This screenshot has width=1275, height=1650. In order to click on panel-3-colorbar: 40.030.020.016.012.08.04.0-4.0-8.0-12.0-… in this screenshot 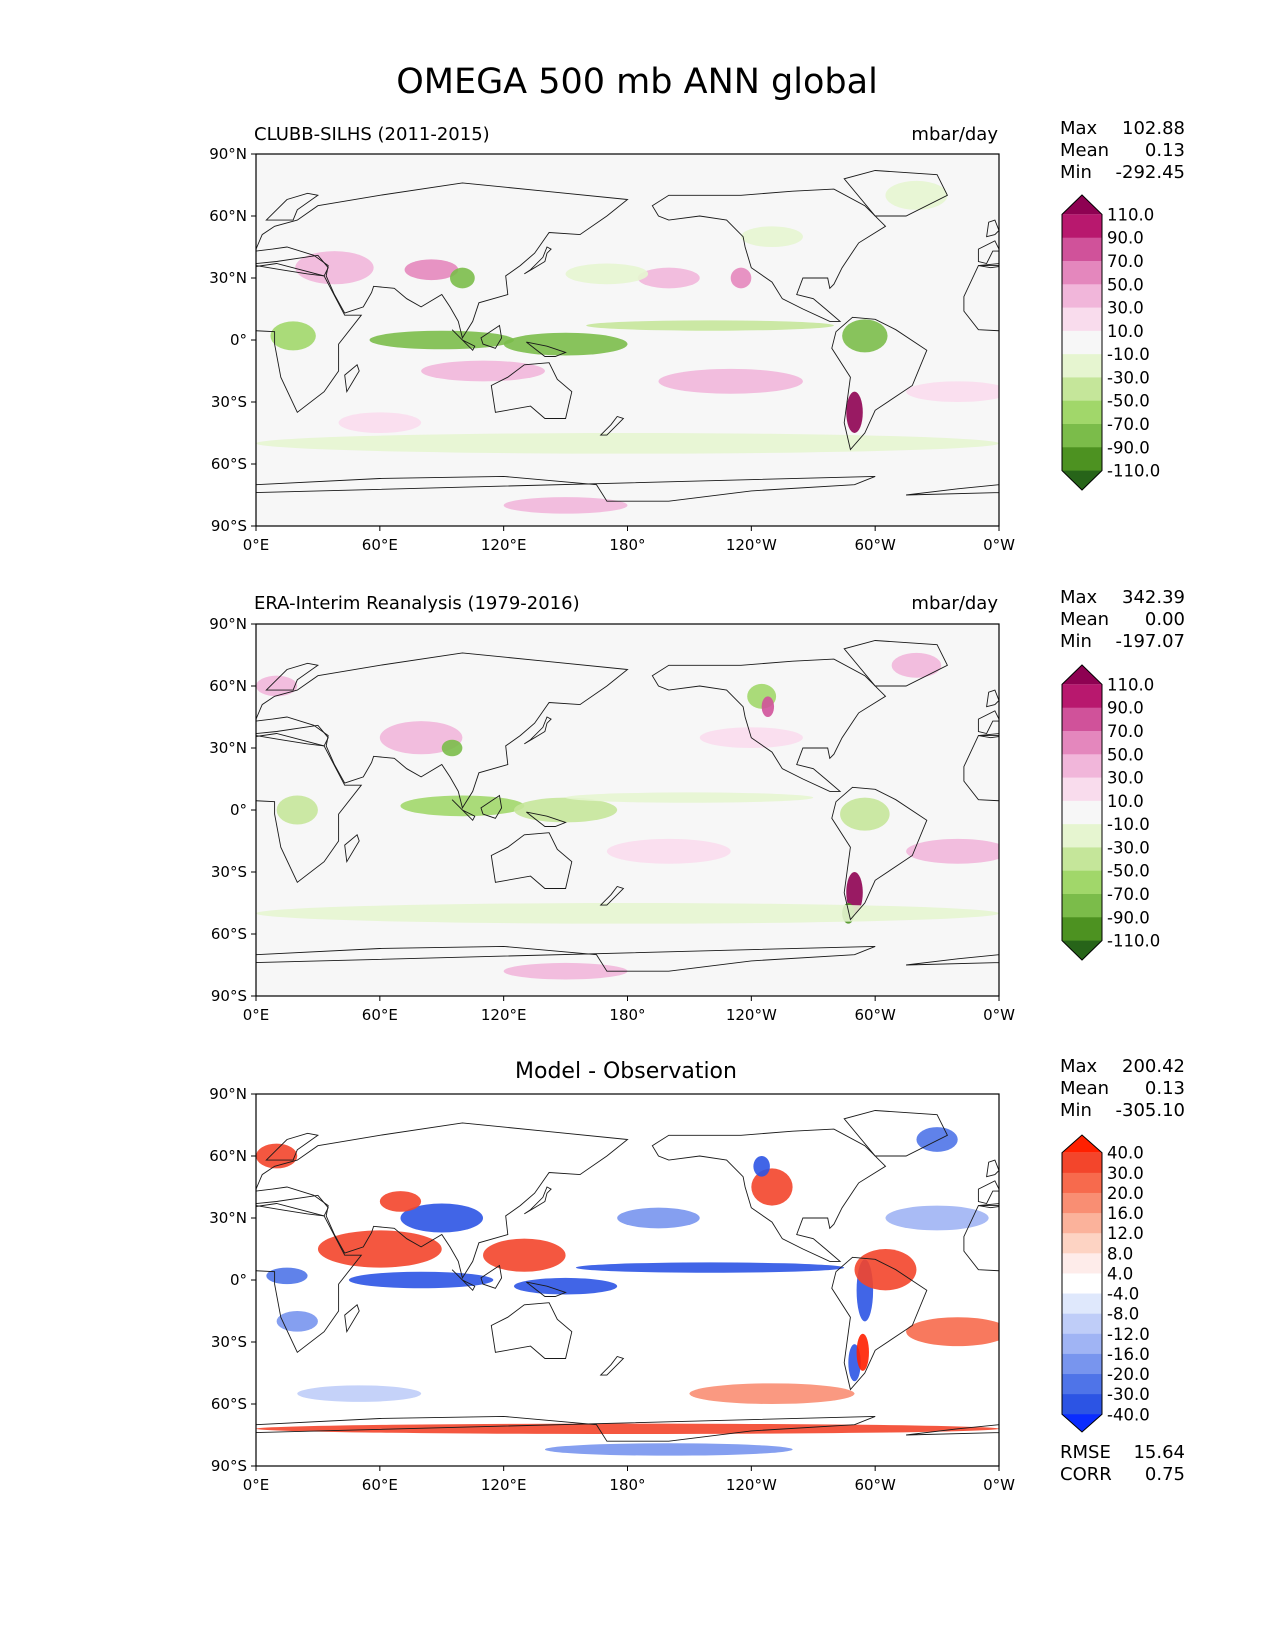, I will do `click(1105, 1283)`.